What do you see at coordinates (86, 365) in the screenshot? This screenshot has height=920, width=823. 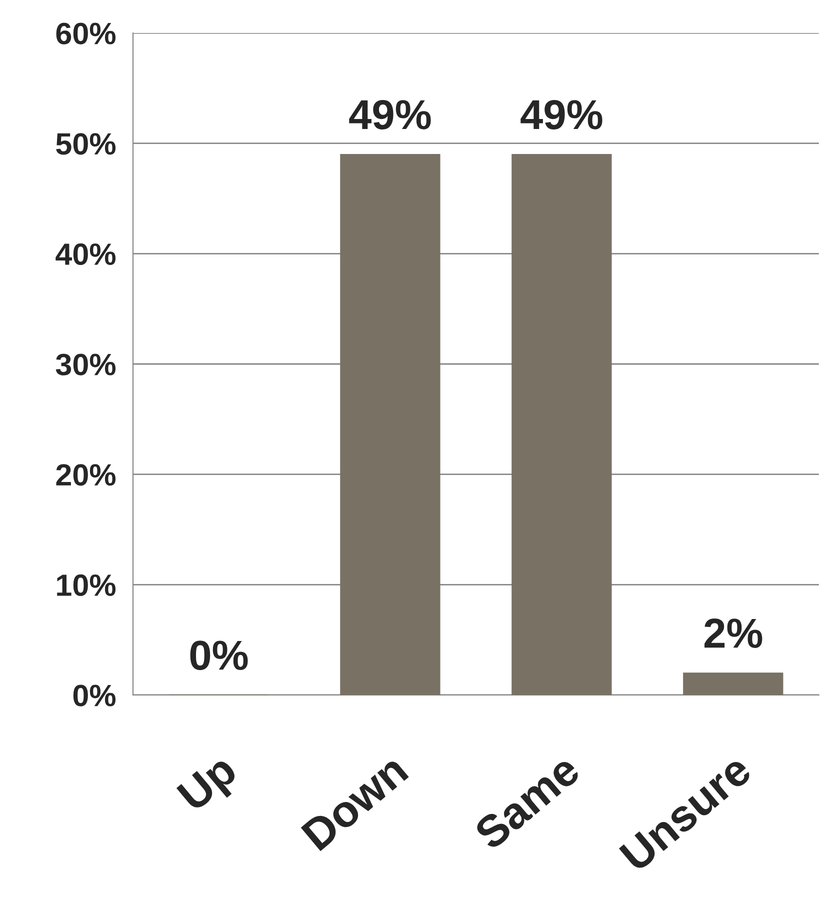 I see `y-tick-label: 30%` at bounding box center [86, 365].